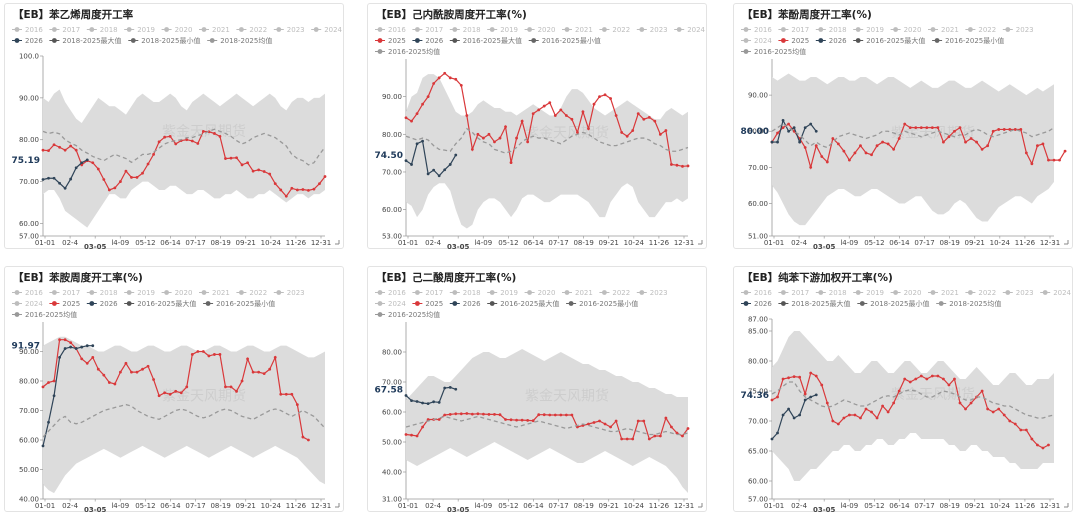 This screenshot has width=1080, height=517. Describe the element at coordinates (29, 98) in the screenshot. I see `y-tick-label: 90.00` at that location.